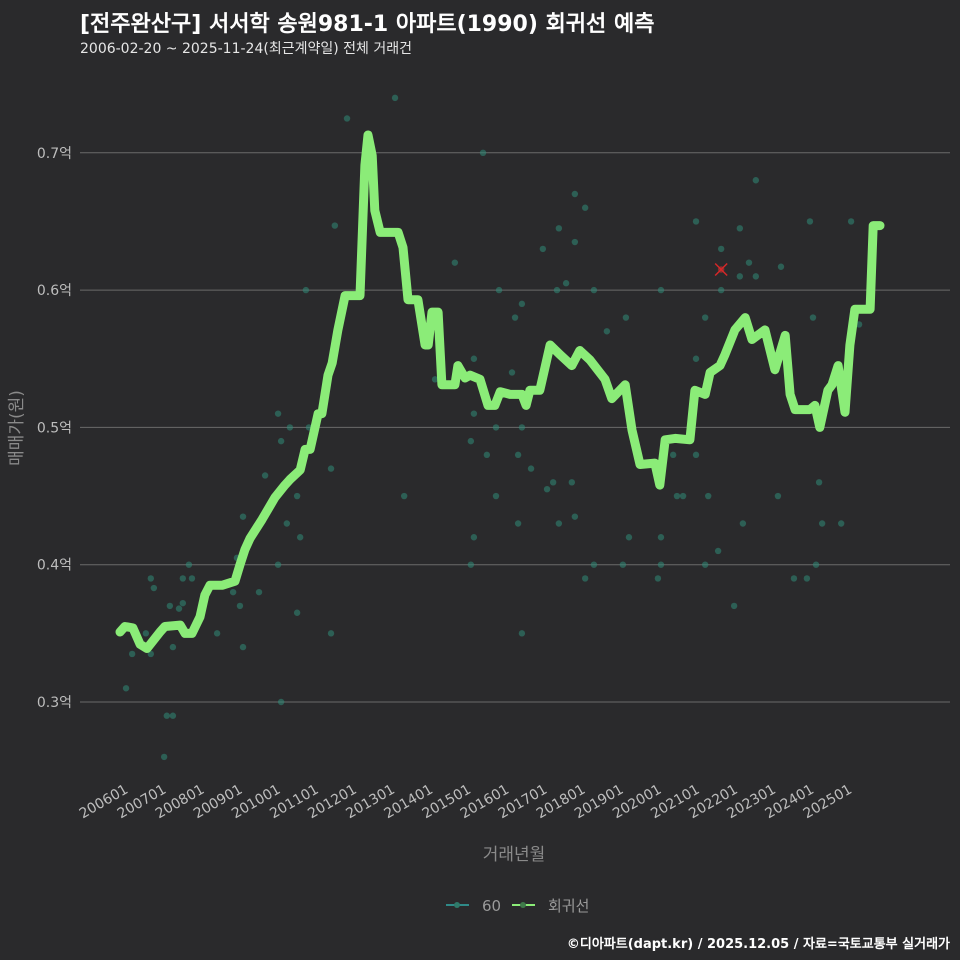  I want to click on y-tick-label: 0.6억, so click(54, 291).